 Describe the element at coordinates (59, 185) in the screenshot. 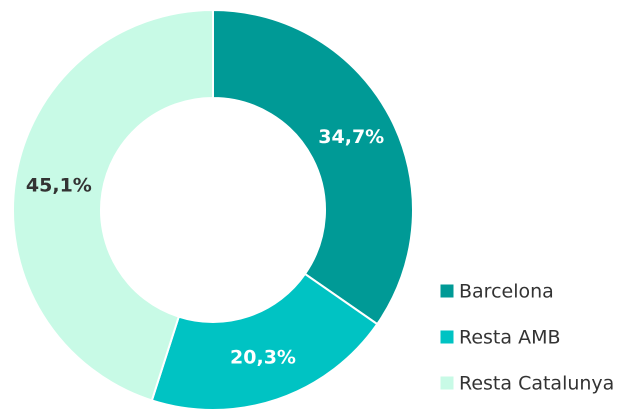

I see `value-label: 45,1%` at that location.